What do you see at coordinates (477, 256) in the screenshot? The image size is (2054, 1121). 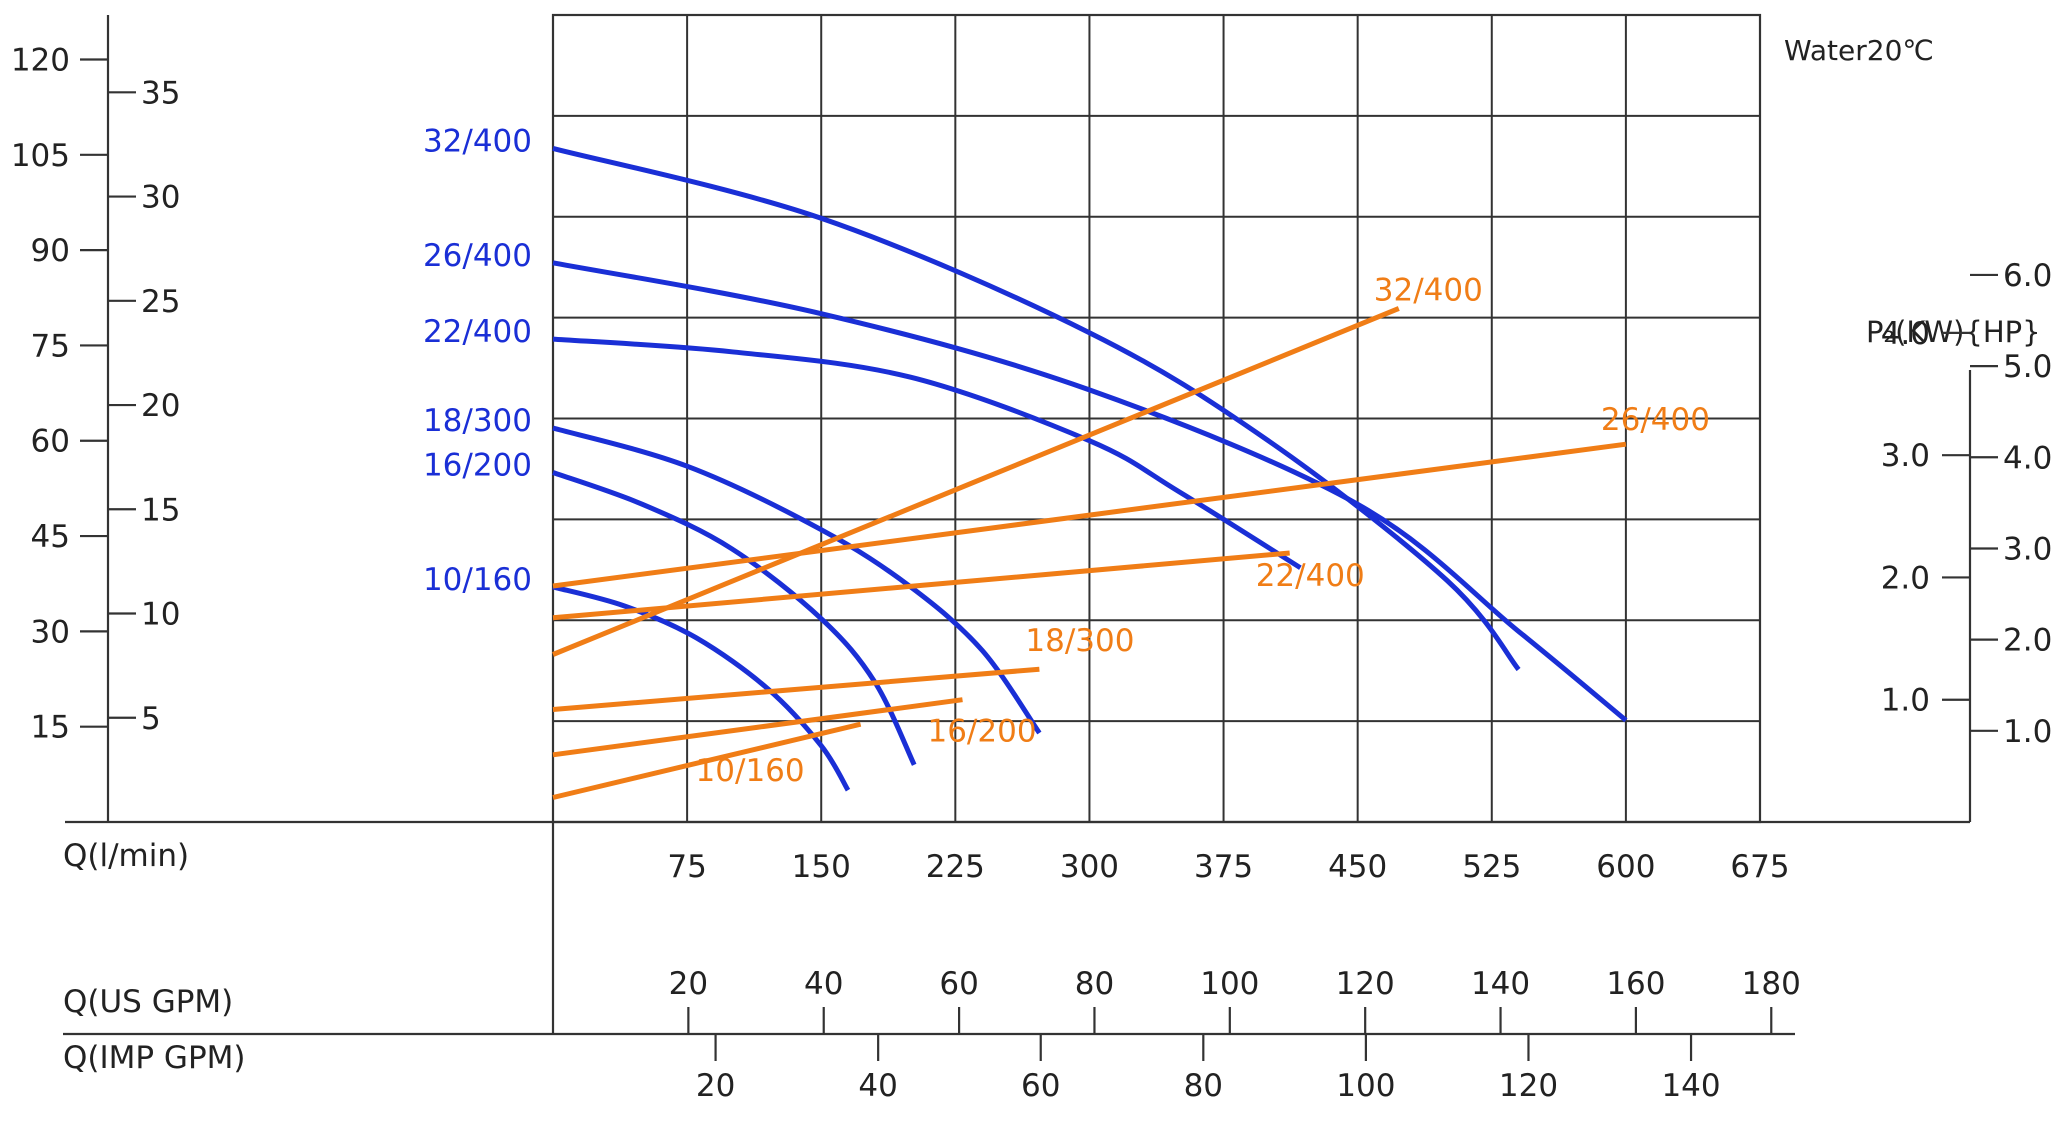 I see `head-curve-label-26-400: 26/400` at bounding box center [477, 256].